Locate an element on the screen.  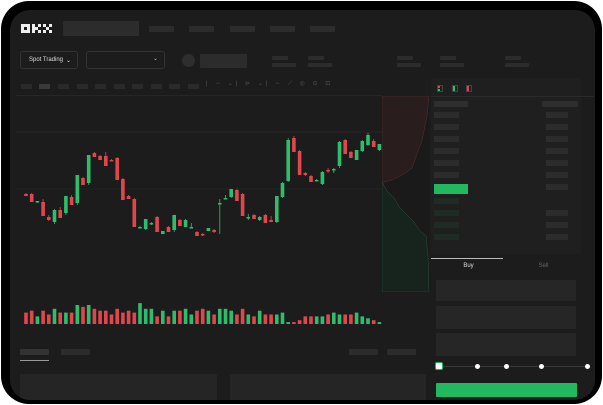
amount-input is located at coordinates (506, 317).